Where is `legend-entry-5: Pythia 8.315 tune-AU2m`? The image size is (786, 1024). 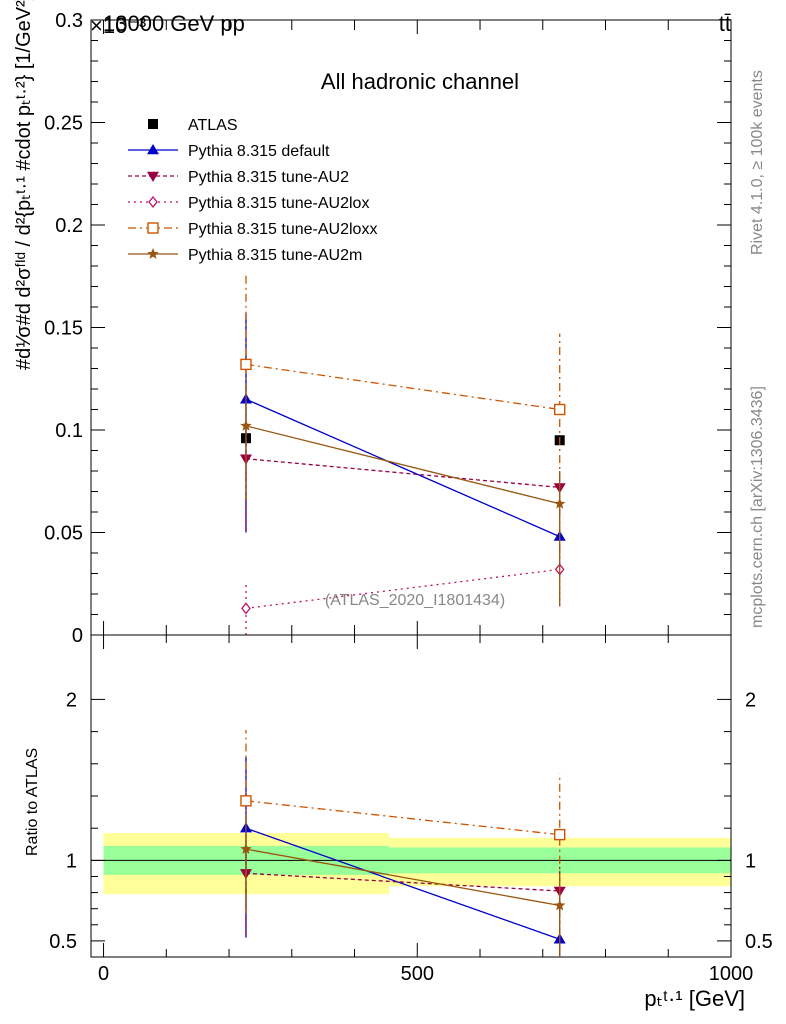
legend-entry-5: Pythia 8.315 tune-AU2m is located at coordinates (245, 255).